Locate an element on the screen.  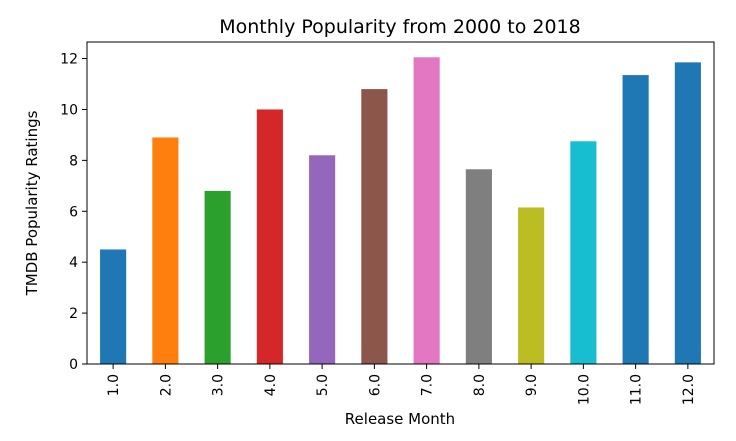
y-axis: 0 2 4 6 8 10 12 is located at coordinates (73, 212).